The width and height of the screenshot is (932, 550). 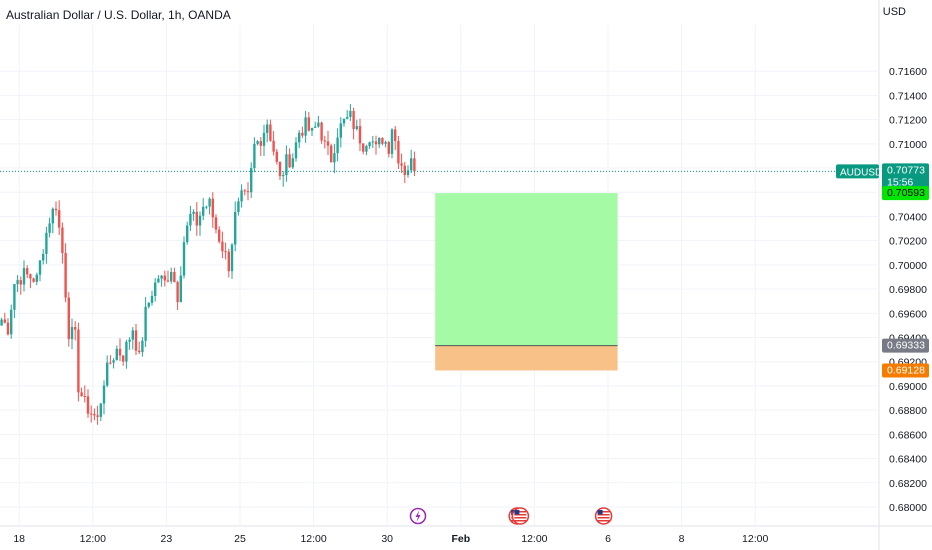 I want to click on x-tick-label: 25, so click(x=240, y=539).